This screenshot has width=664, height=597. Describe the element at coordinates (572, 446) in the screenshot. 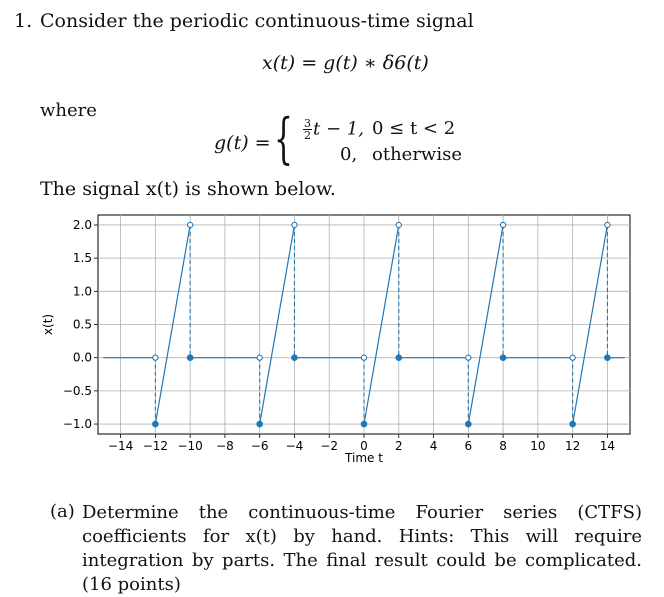

I see `x-tick-label: 12` at that location.